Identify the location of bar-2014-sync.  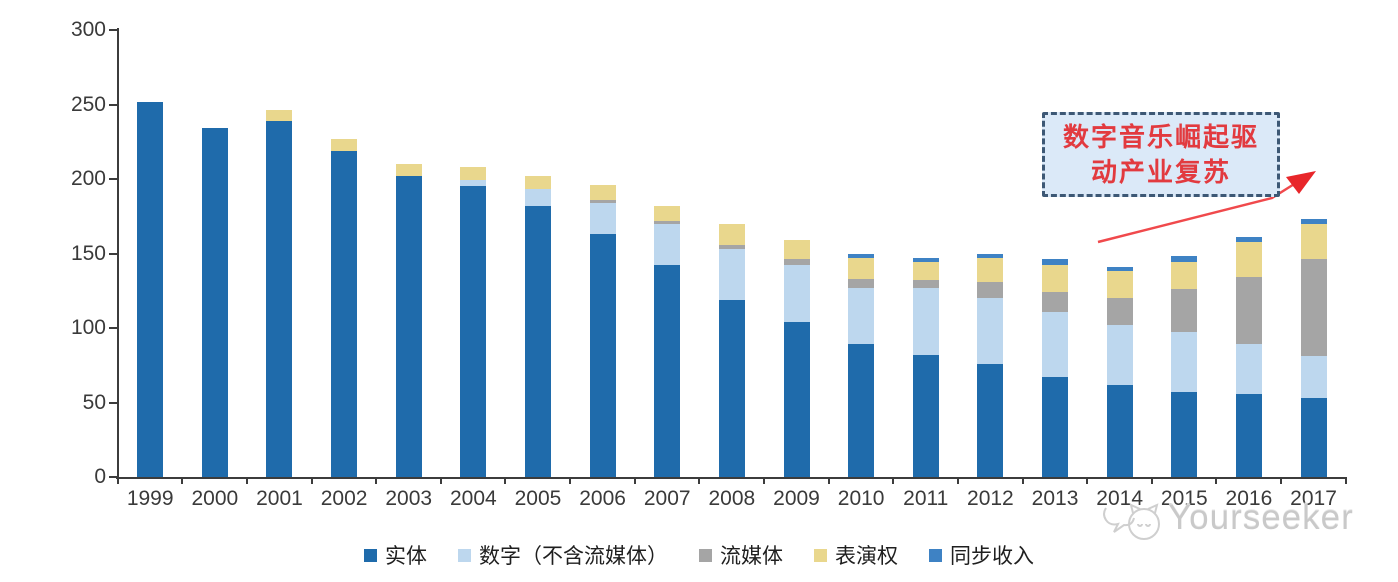
(1119, 269).